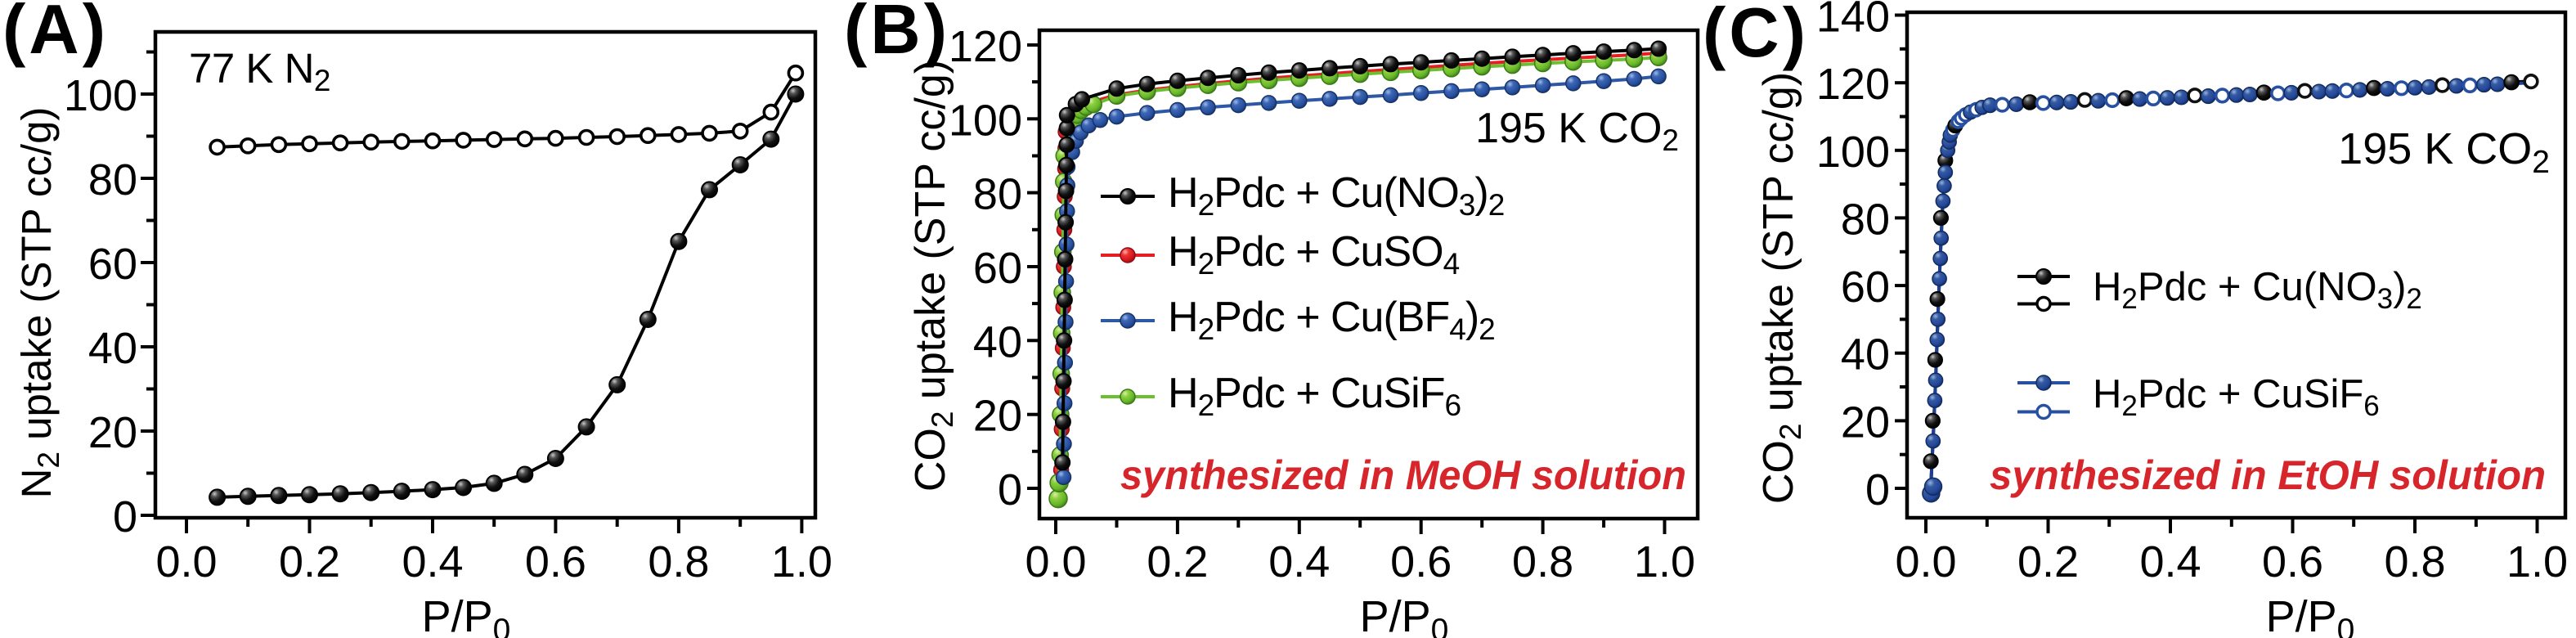  What do you see at coordinates (259, 71) in the screenshot?
I see `svg-text: 77 K N2` at bounding box center [259, 71].